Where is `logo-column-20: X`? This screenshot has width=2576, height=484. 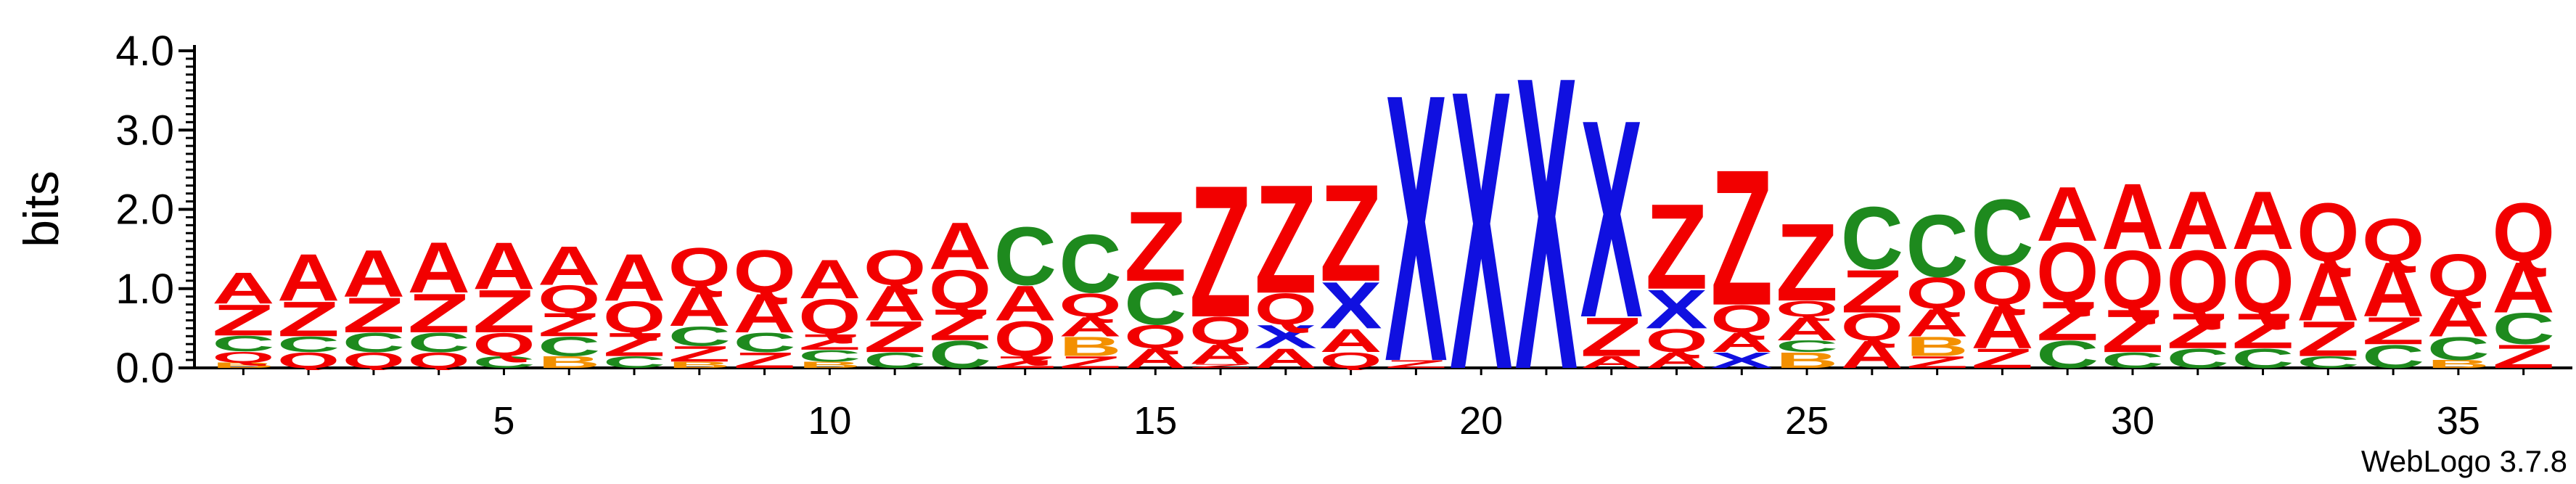
logo-column-20: X is located at coordinates (1481, 230).